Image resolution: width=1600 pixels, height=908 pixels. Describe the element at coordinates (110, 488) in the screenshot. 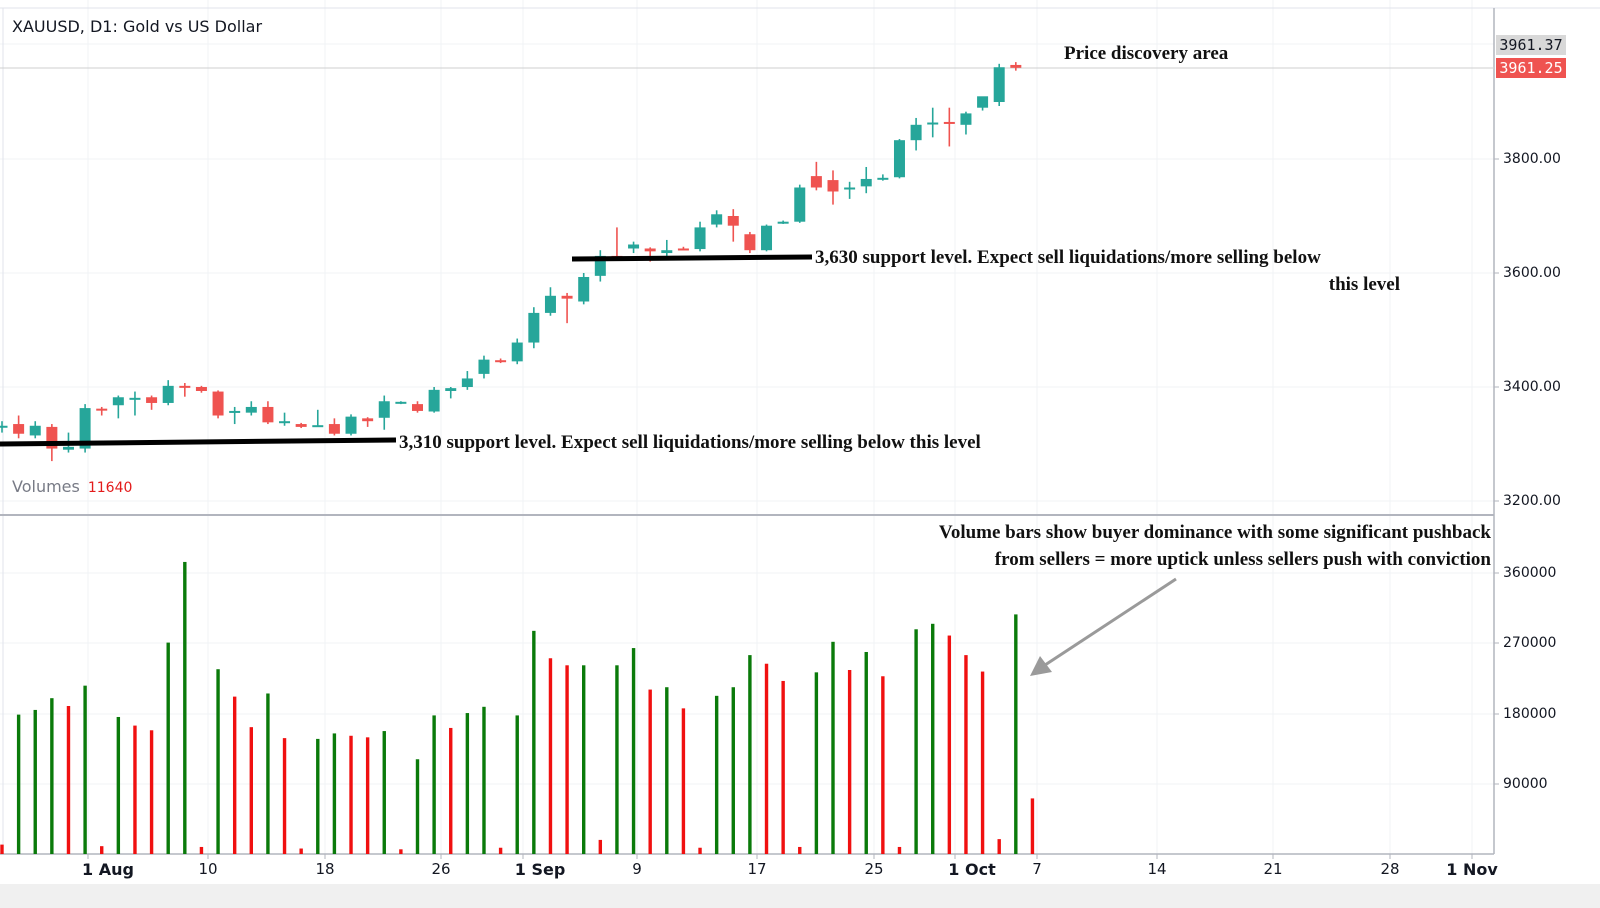

I see `volume-legend-value: 11640` at that location.